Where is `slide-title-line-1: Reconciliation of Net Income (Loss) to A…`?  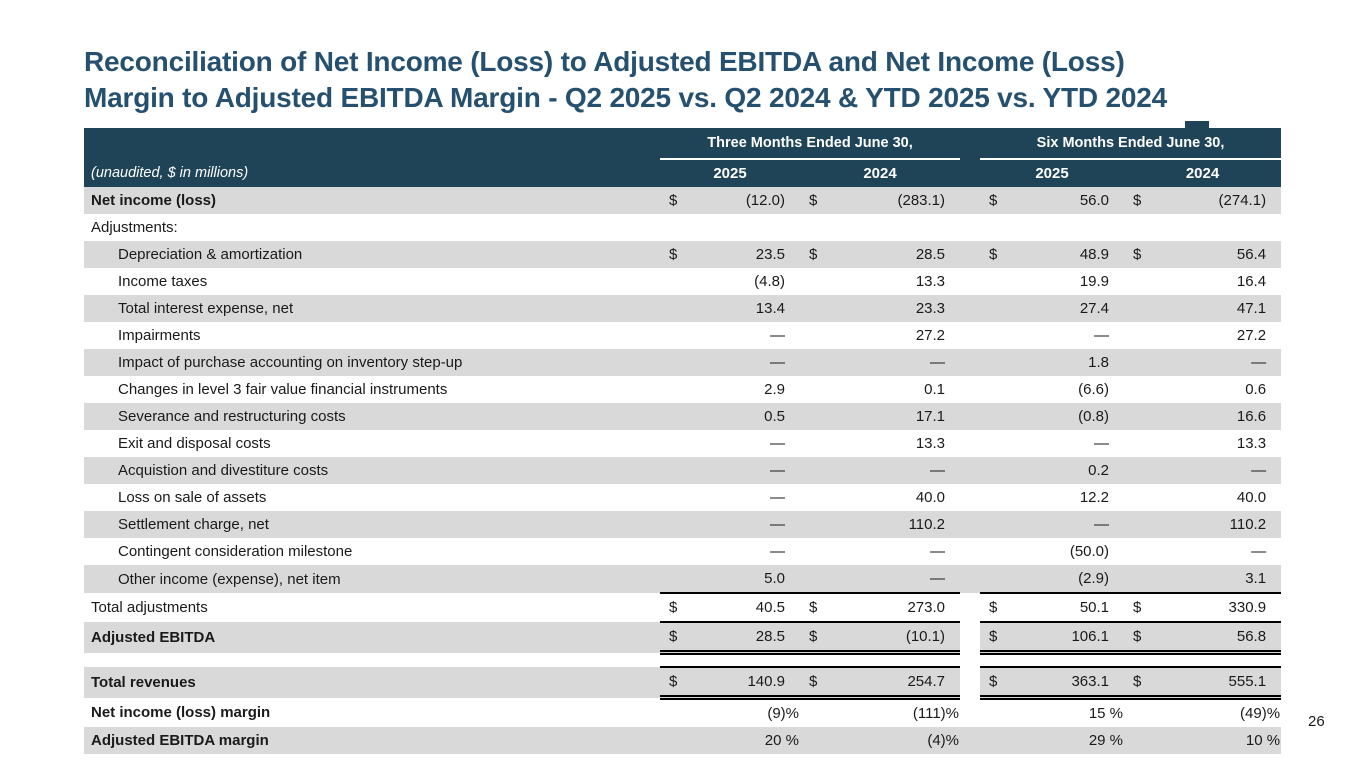 slide-title-line-1: Reconciliation of Net Income (Loss) to A… is located at coordinates (604, 61).